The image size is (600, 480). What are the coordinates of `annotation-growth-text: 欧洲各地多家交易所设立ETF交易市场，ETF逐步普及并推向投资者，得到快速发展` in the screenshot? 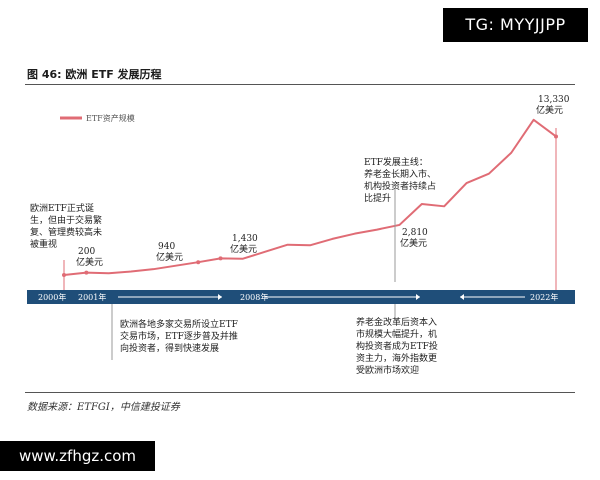 It's located at (179, 337).